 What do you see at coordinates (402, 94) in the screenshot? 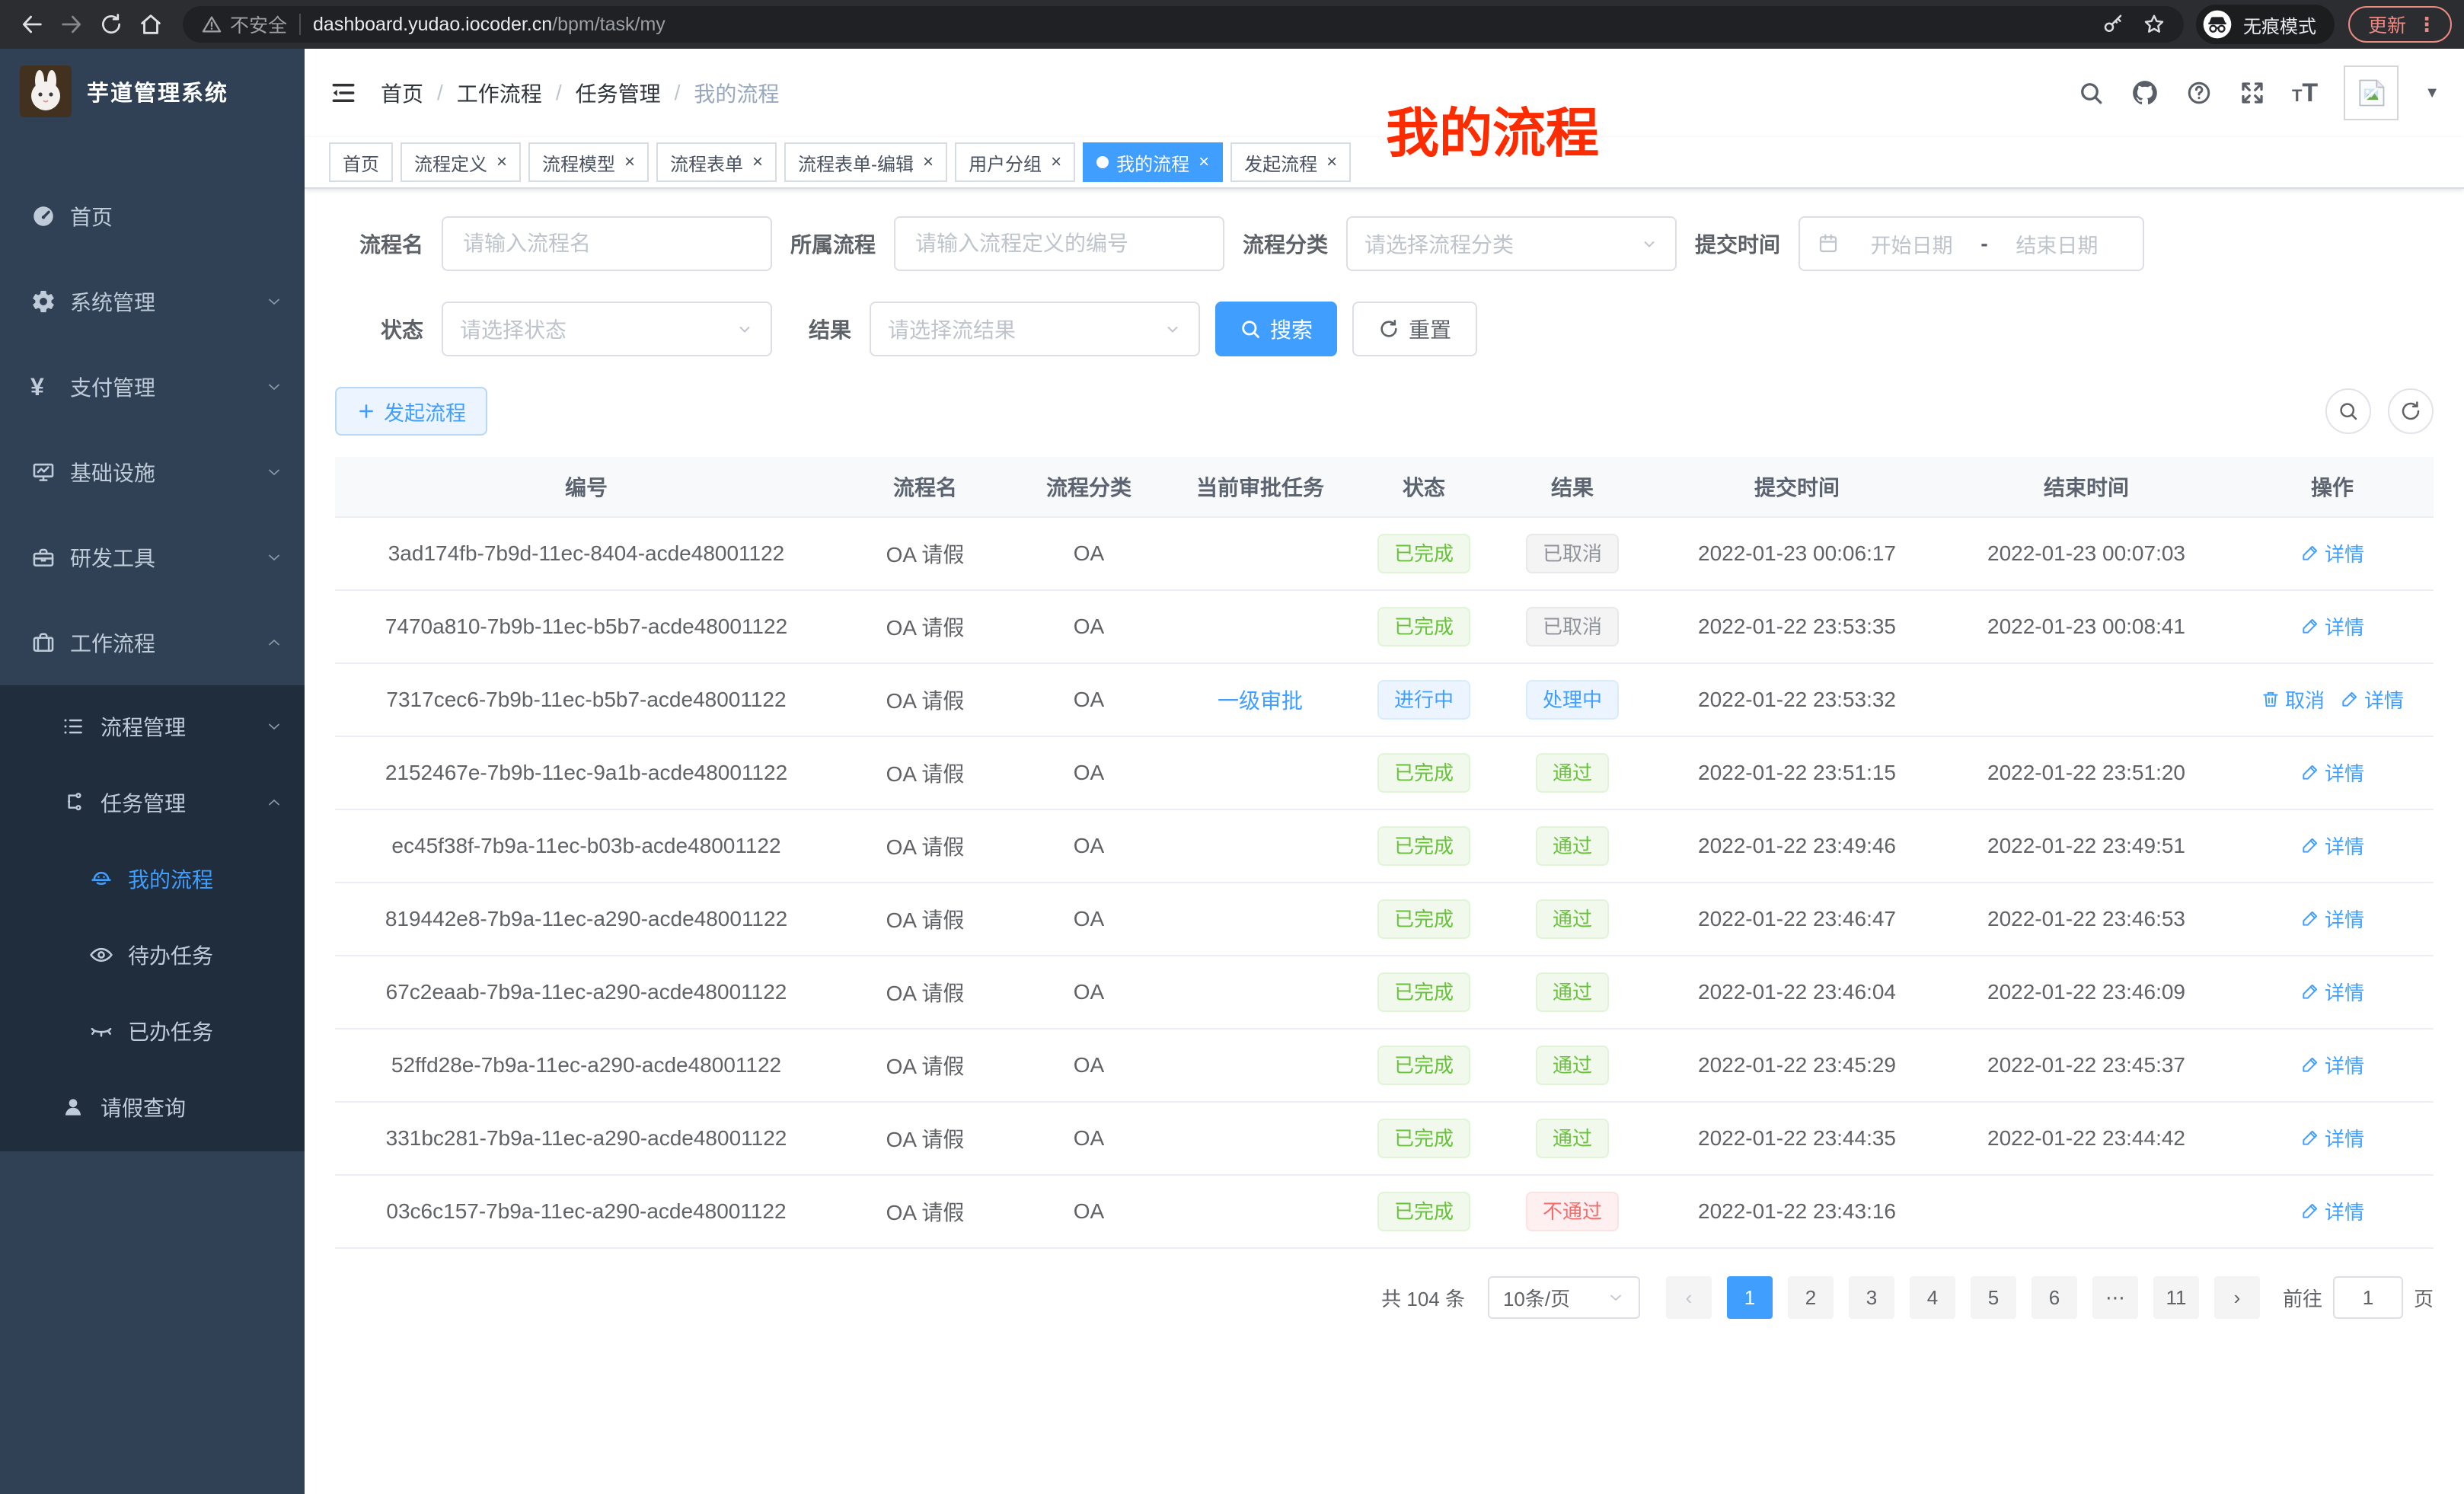
I see `breadcrumb-item: 首页` at bounding box center [402, 94].